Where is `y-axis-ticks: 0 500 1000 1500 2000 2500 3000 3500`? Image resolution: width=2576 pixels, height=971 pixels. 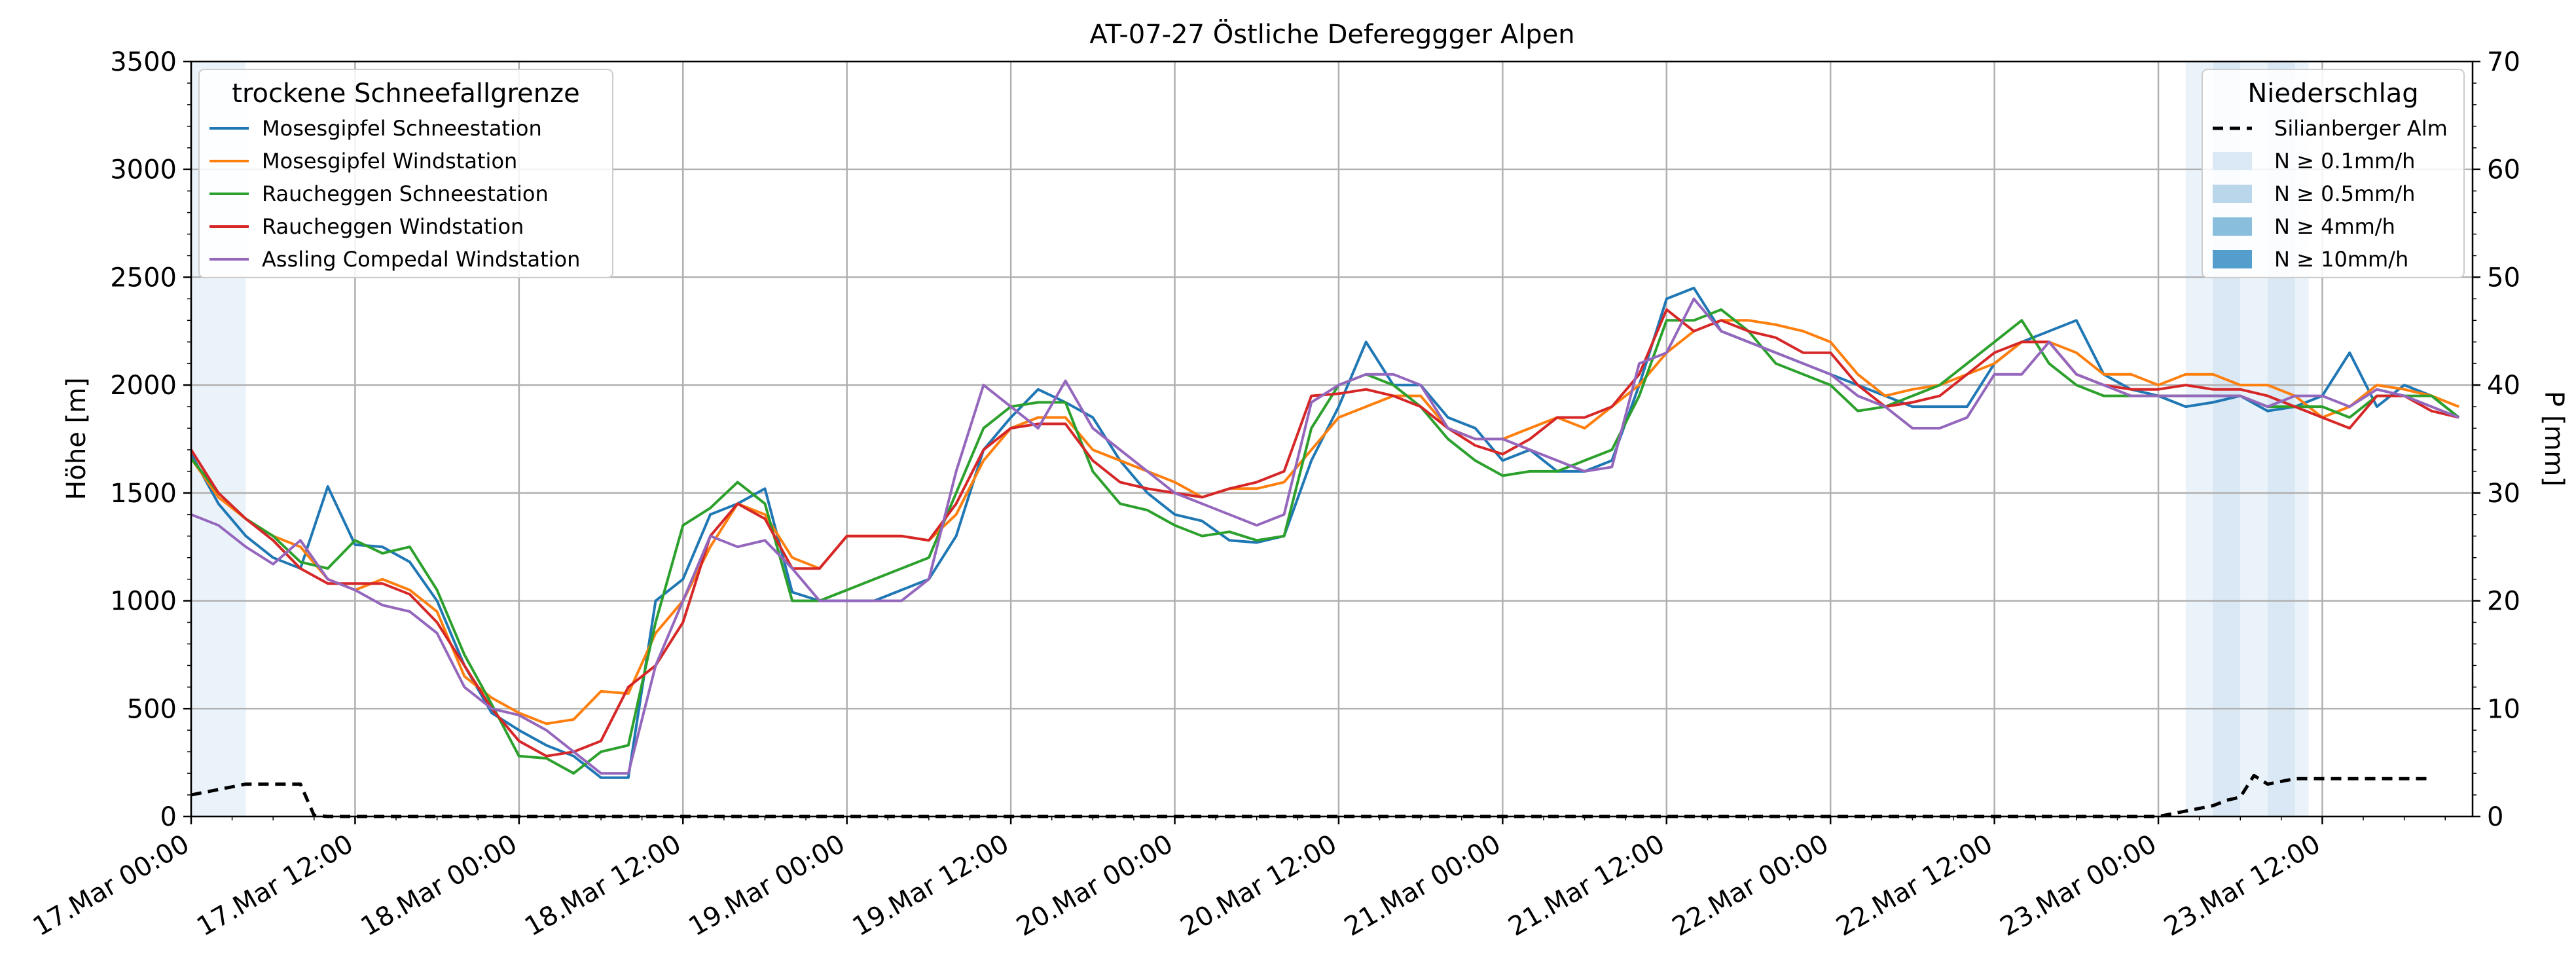
y-axis-ticks: 0 500 1000 1500 2000 2500 3000 3500 is located at coordinates (150, 439).